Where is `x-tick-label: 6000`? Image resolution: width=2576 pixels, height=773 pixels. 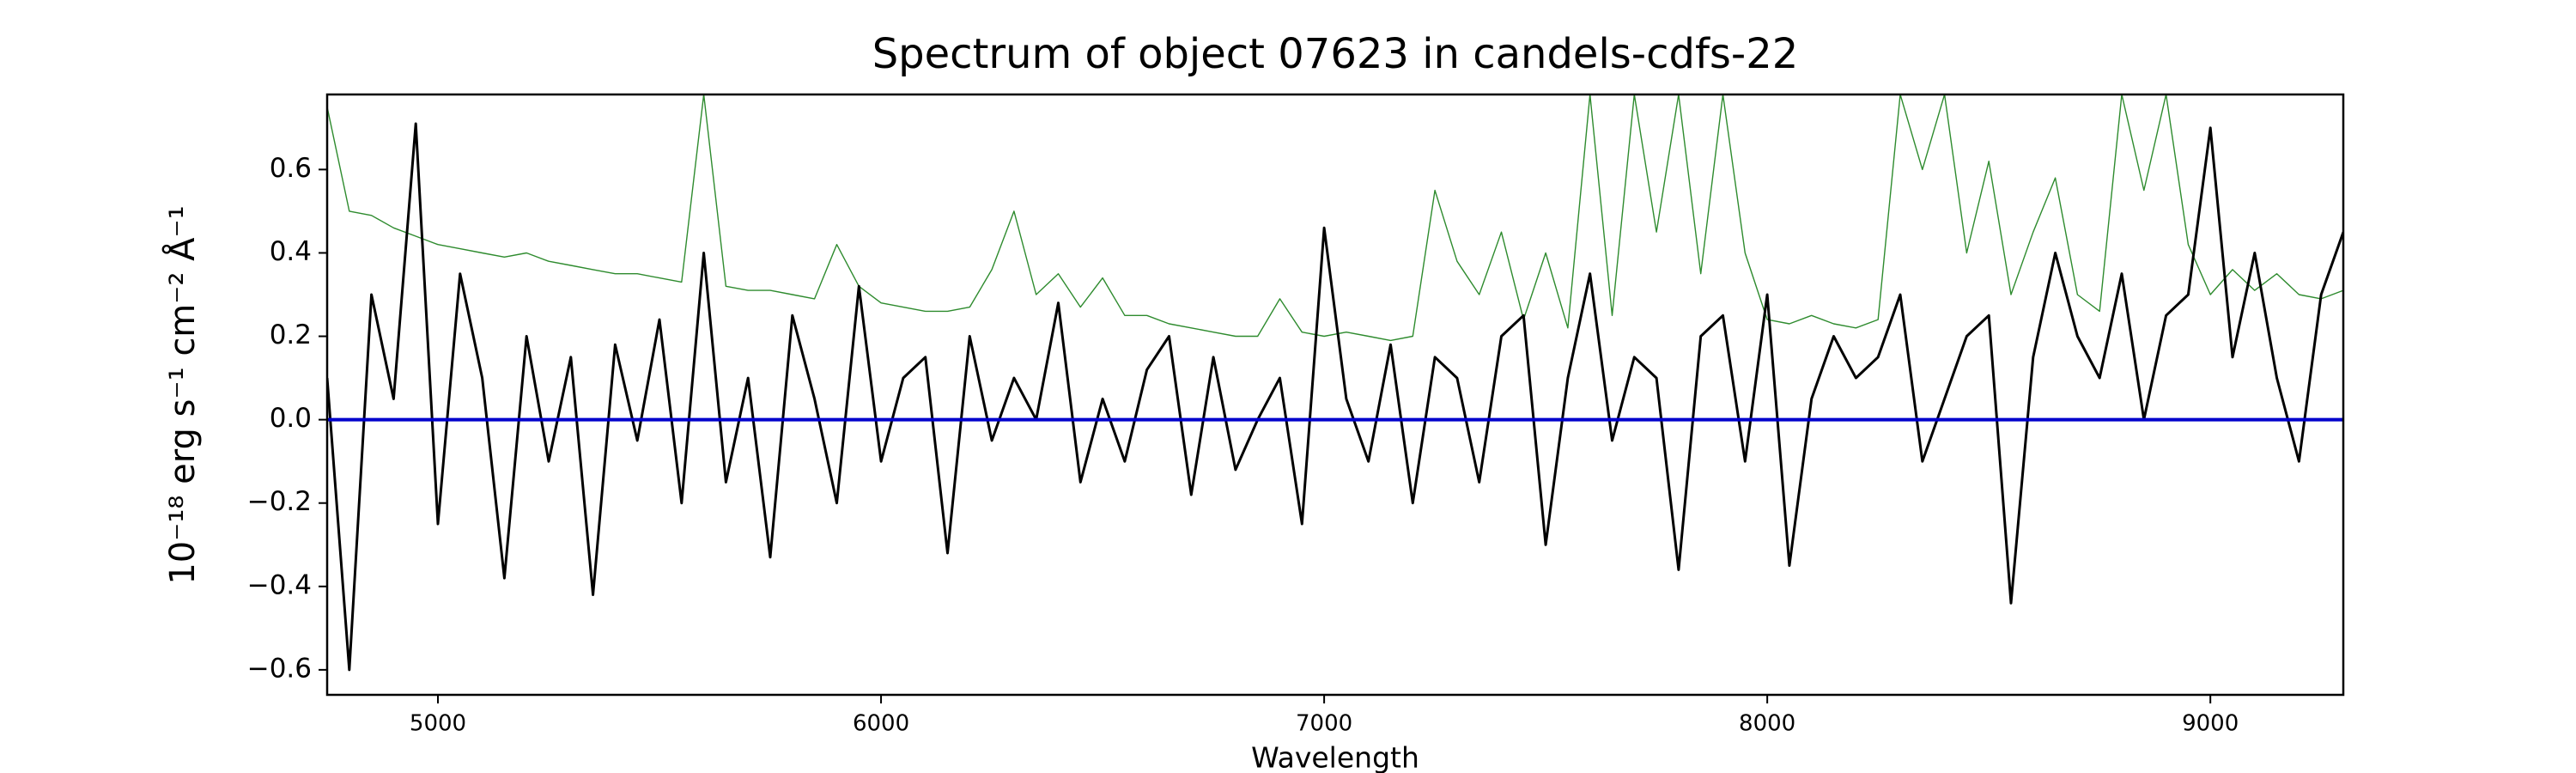 x-tick-label: 6000 is located at coordinates (881, 724).